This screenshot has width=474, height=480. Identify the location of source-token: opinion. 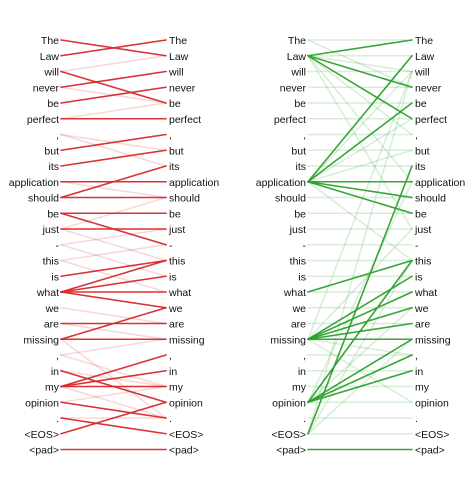
(289, 403).